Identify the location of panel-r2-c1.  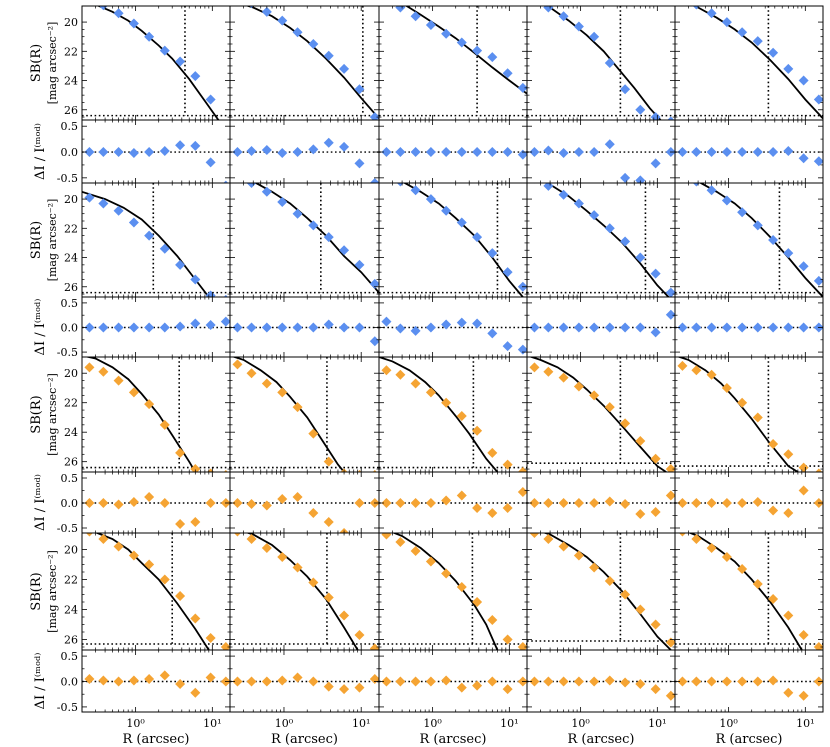
(304, 445).